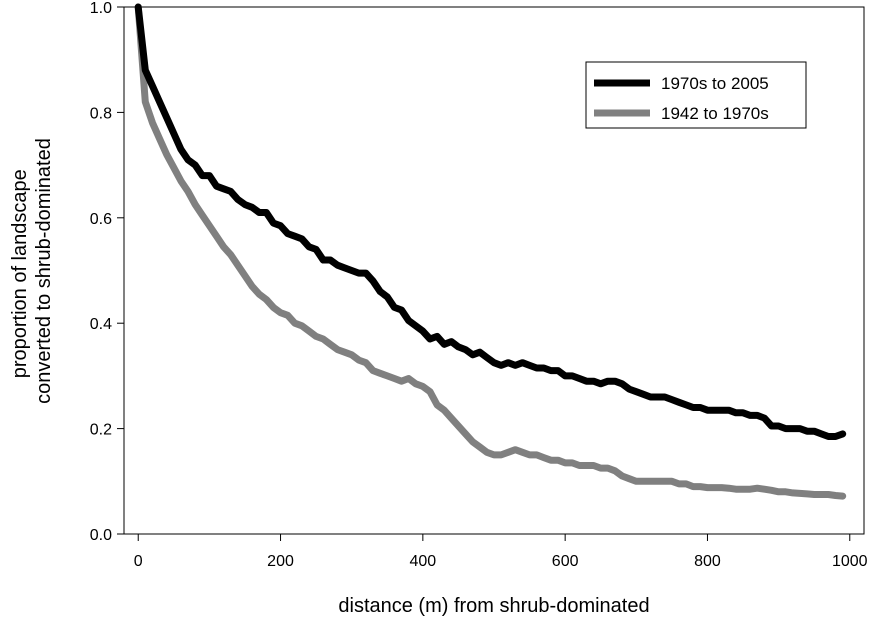  Describe the element at coordinates (101, 324) in the screenshot. I see `y-tick-label: 0.4` at that location.